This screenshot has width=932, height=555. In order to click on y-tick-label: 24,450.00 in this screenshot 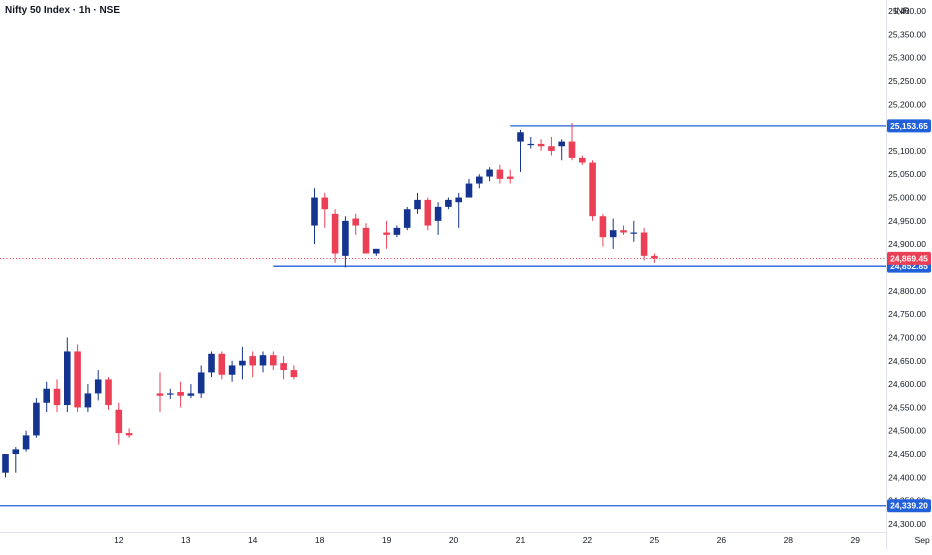, I will do `click(907, 454)`.